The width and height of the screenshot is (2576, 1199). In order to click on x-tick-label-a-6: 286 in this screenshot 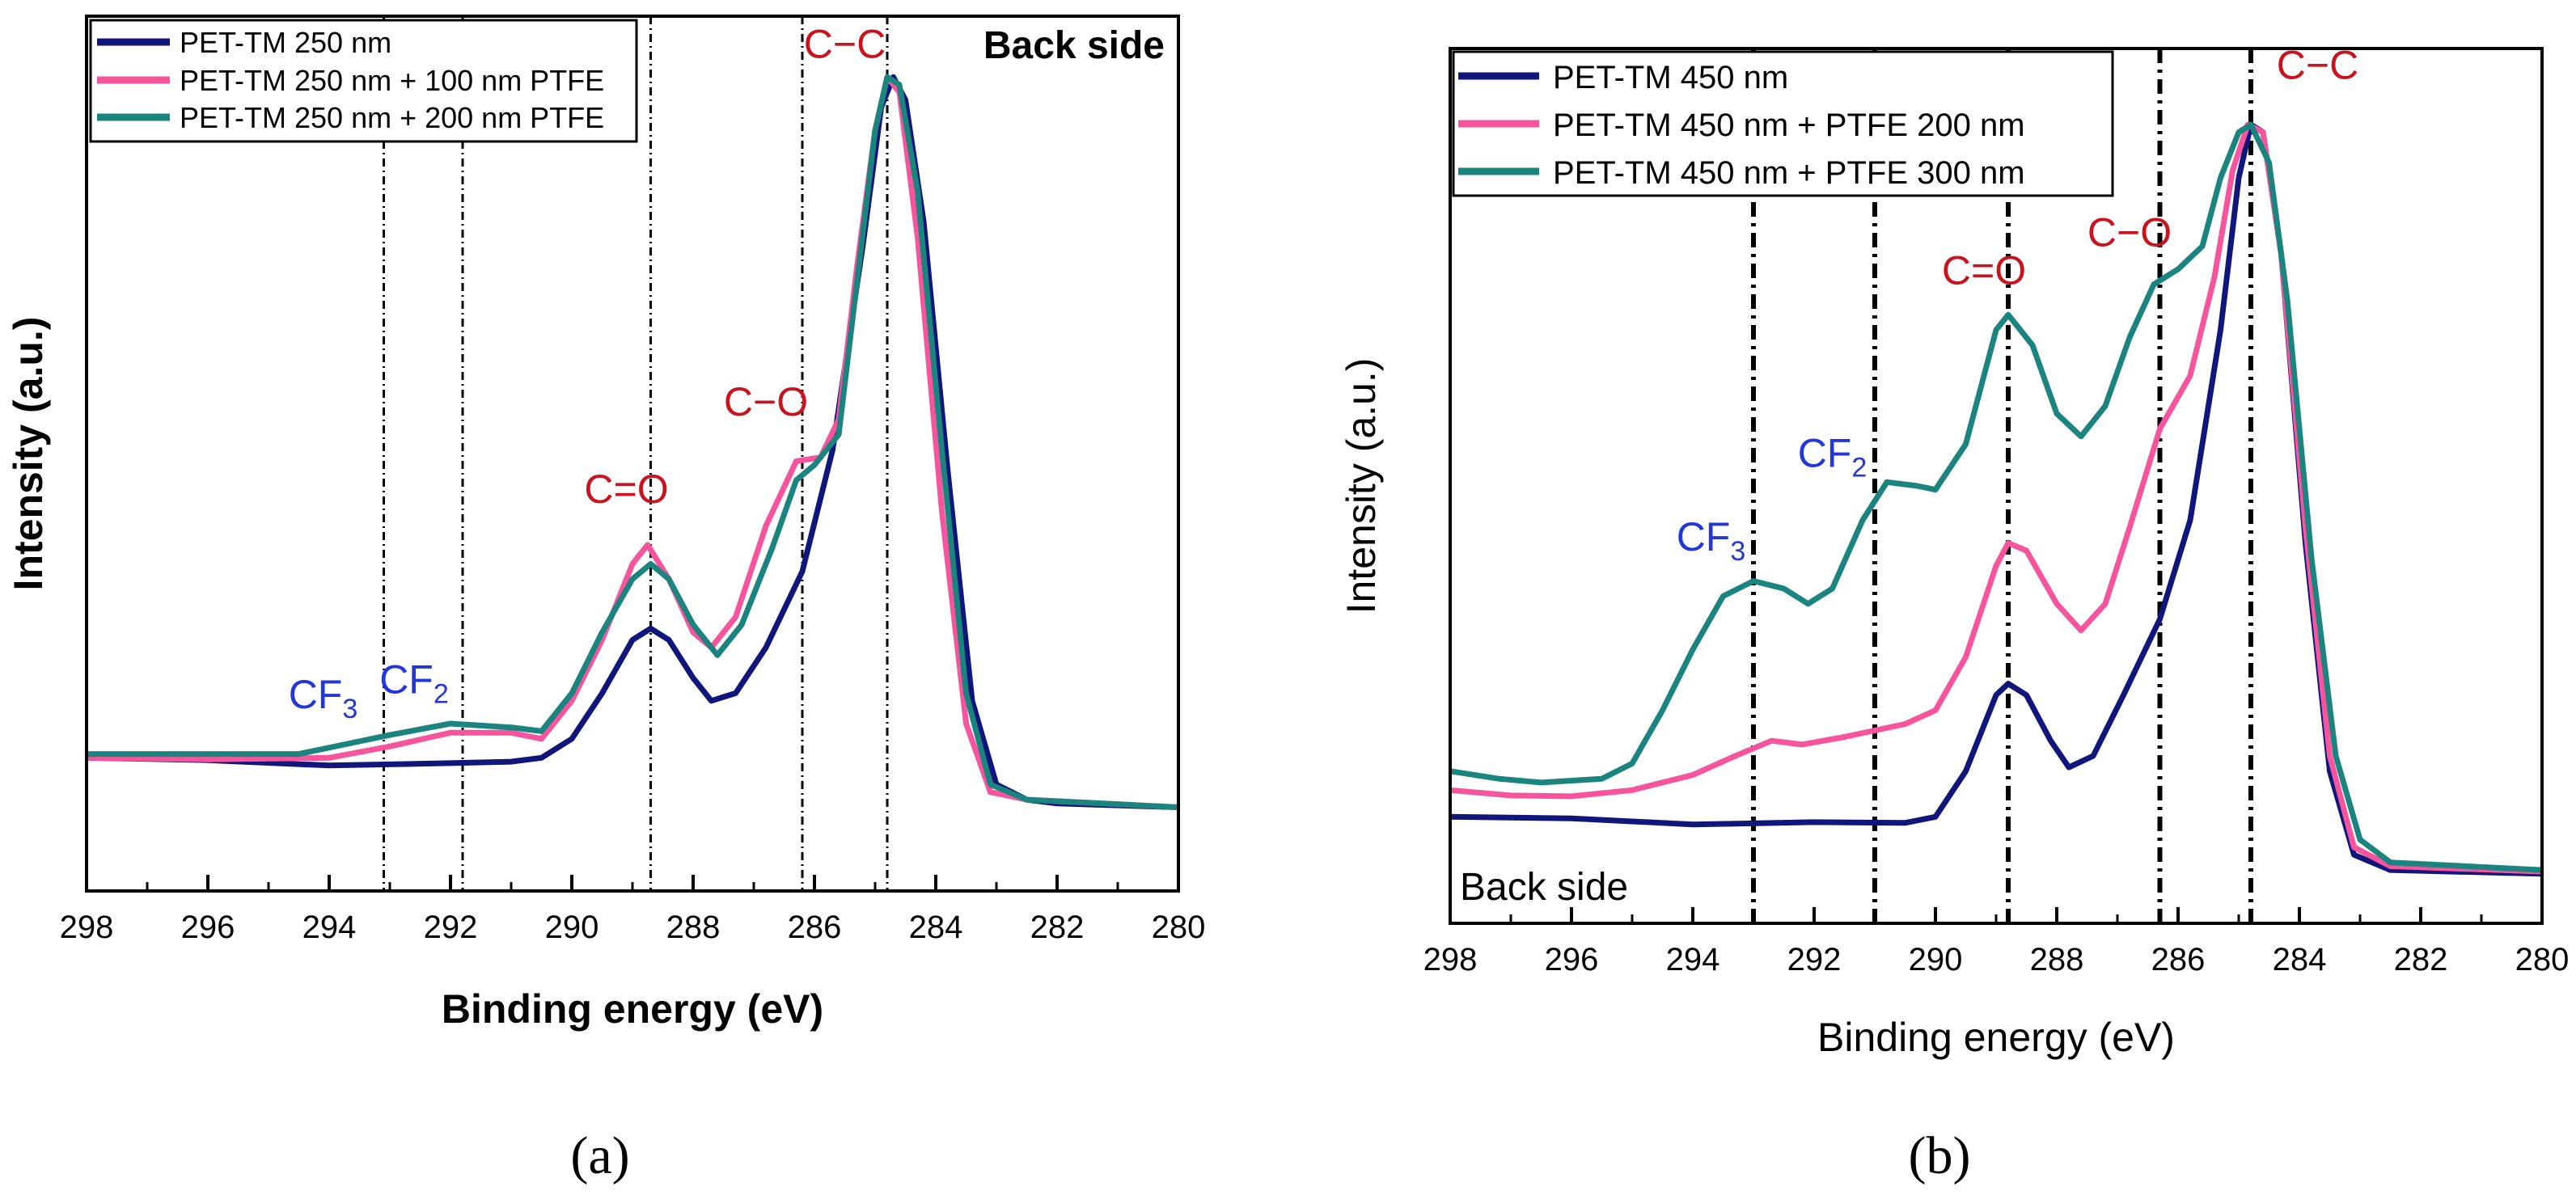, I will do `click(815, 927)`.